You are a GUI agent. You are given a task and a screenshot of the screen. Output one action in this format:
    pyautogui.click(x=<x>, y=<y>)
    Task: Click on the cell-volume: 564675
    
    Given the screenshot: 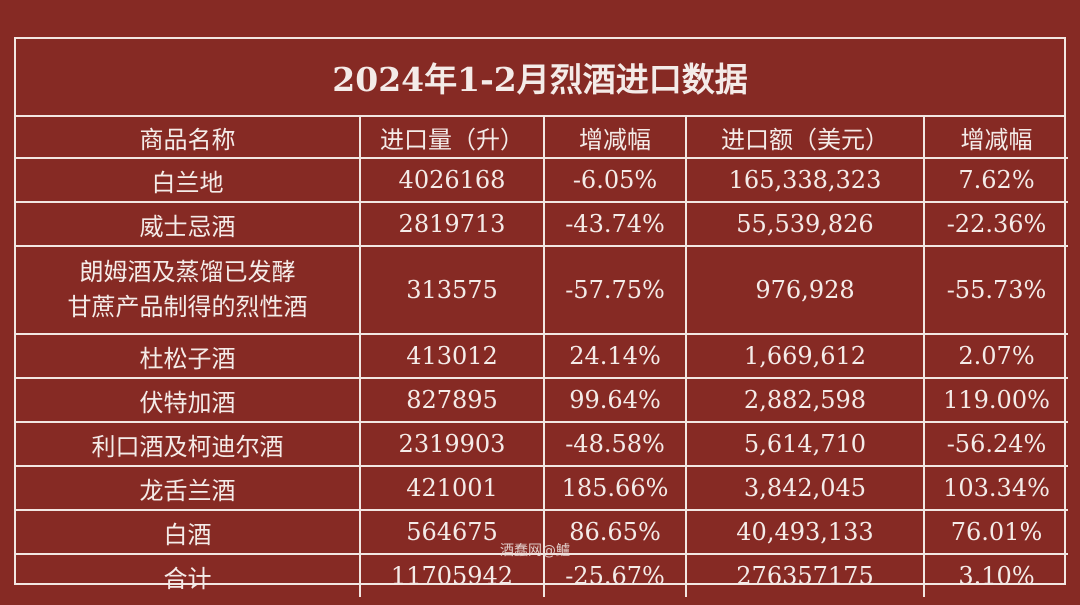 What is the action you would take?
    pyautogui.click(x=452, y=532)
    